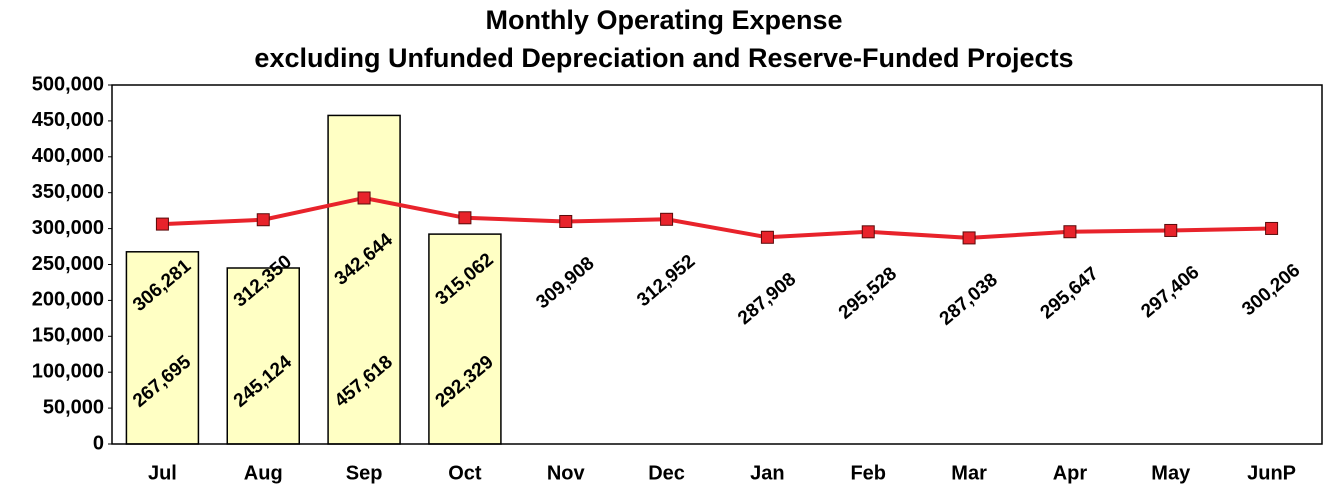  What do you see at coordinates (1070, 473) in the screenshot?
I see `x-tick-label: Apr` at bounding box center [1070, 473].